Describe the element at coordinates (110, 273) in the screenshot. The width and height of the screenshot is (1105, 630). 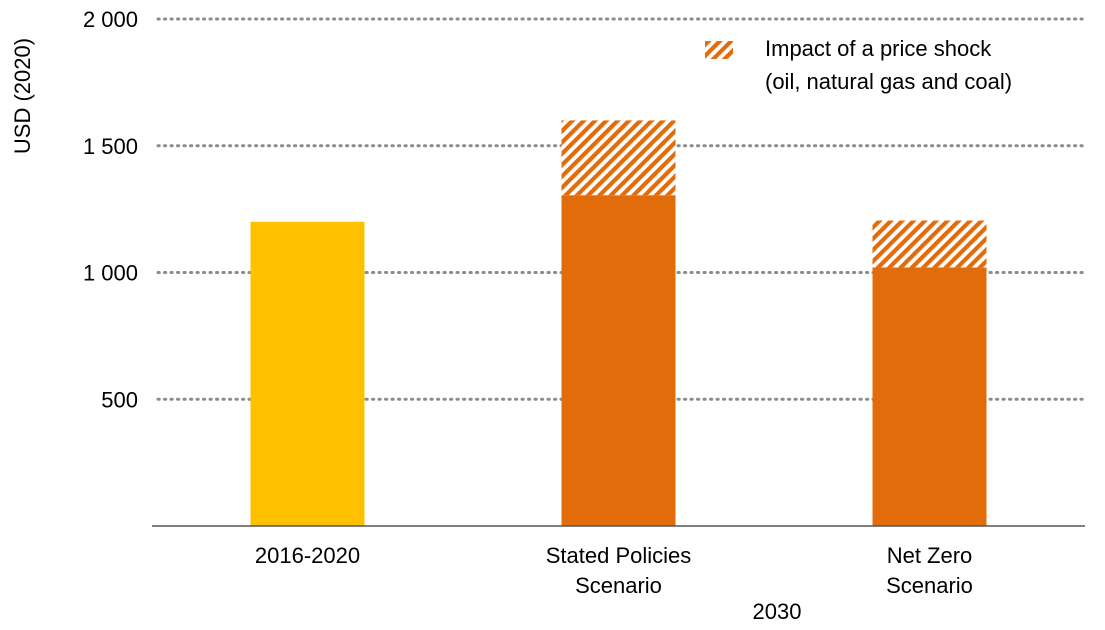
I see `y-tick-label: 1 000` at that location.